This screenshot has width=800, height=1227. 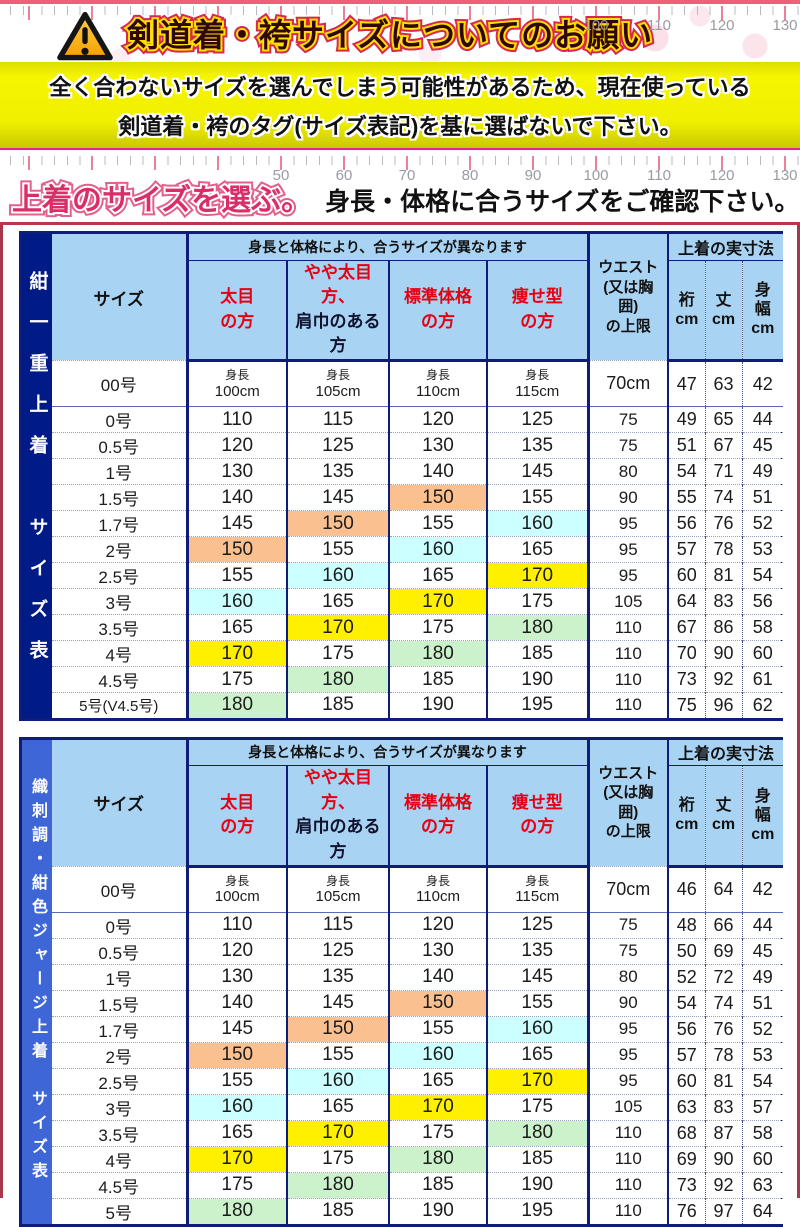 What do you see at coordinates (120, 297) in the screenshot?
I see `size-column-header: サイズ` at bounding box center [120, 297].